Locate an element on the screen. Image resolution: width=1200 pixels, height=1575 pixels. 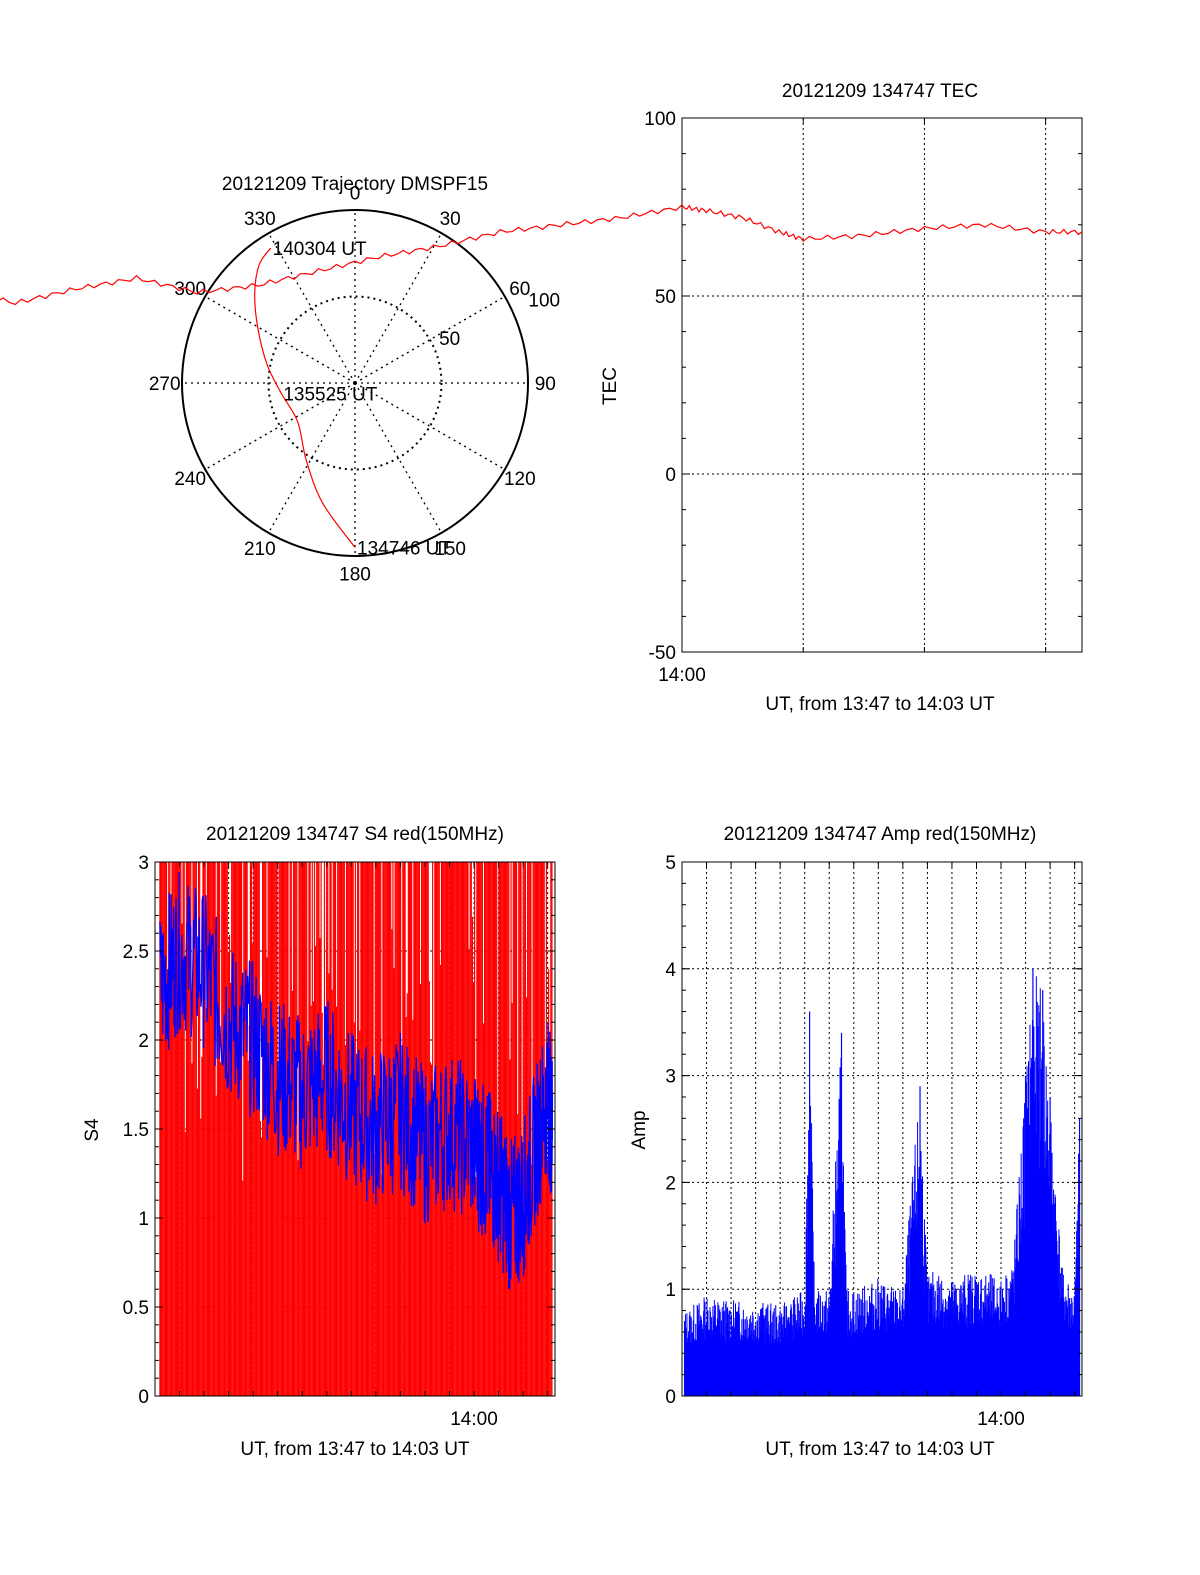
trajectory-time-label: 134746 UT is located at coordinates (404, 548).